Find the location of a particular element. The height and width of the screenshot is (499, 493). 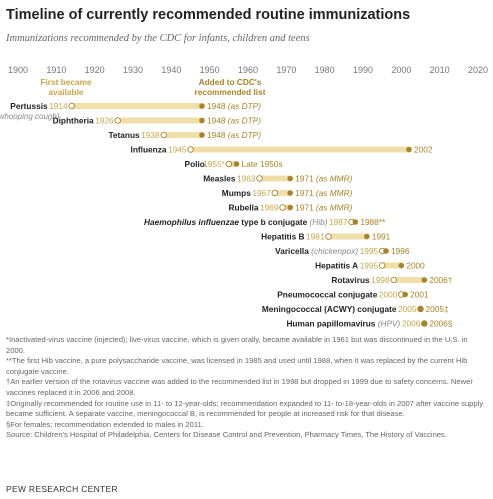

added-year-label: 2005‡ is located at coordinates (437, 309).